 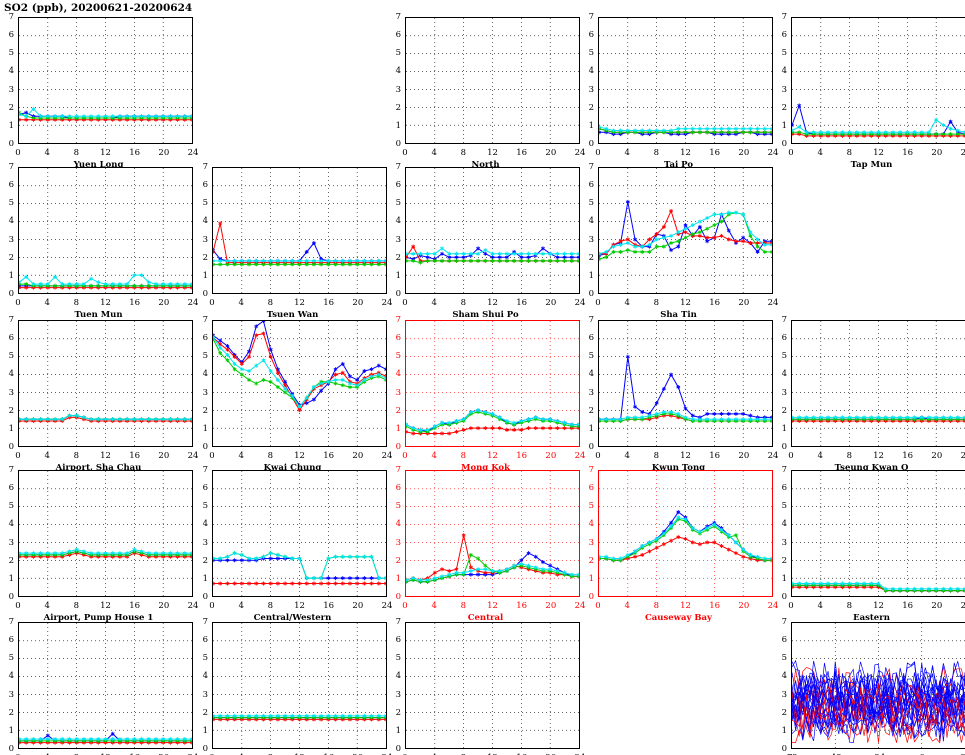 I want to click on y-axis-tick-label: 2, so click(x=398, y=257).